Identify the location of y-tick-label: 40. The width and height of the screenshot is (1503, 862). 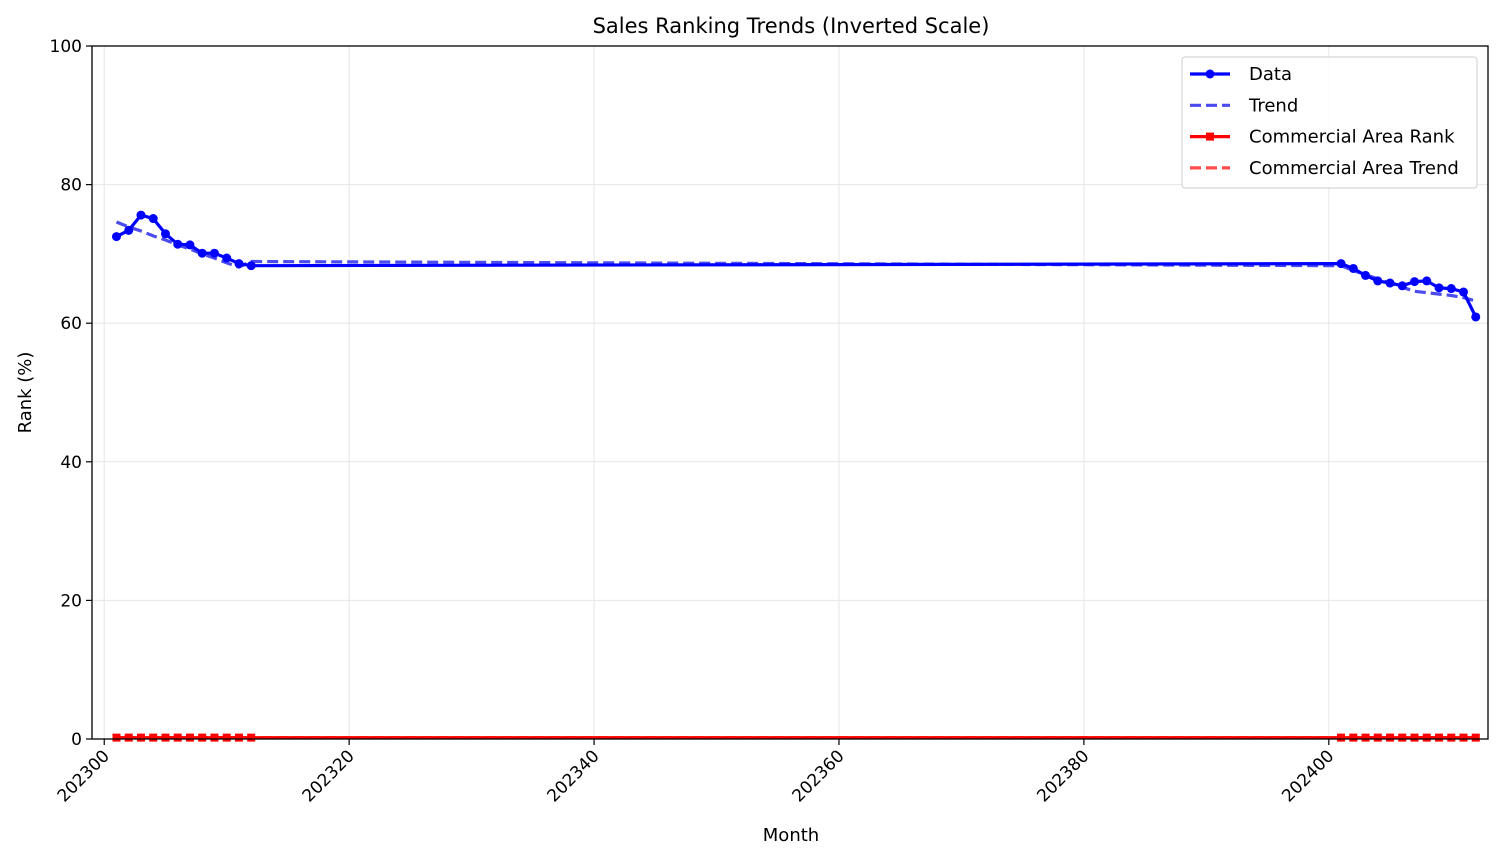
(71, 463).